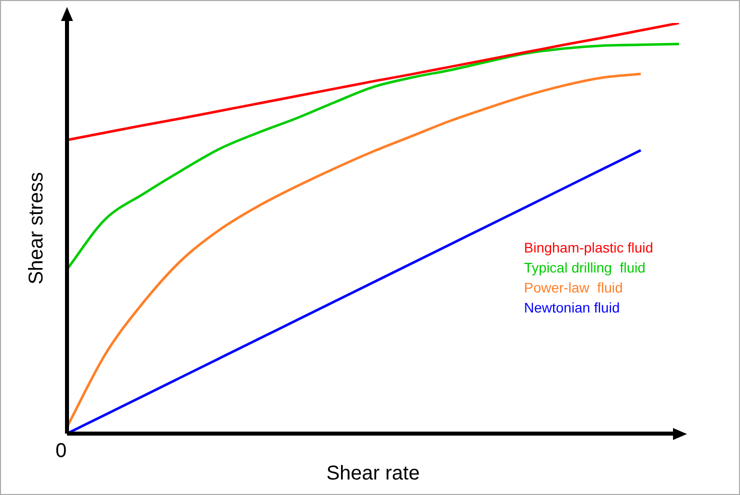  I want to click on text: 0, so click(61, 451).